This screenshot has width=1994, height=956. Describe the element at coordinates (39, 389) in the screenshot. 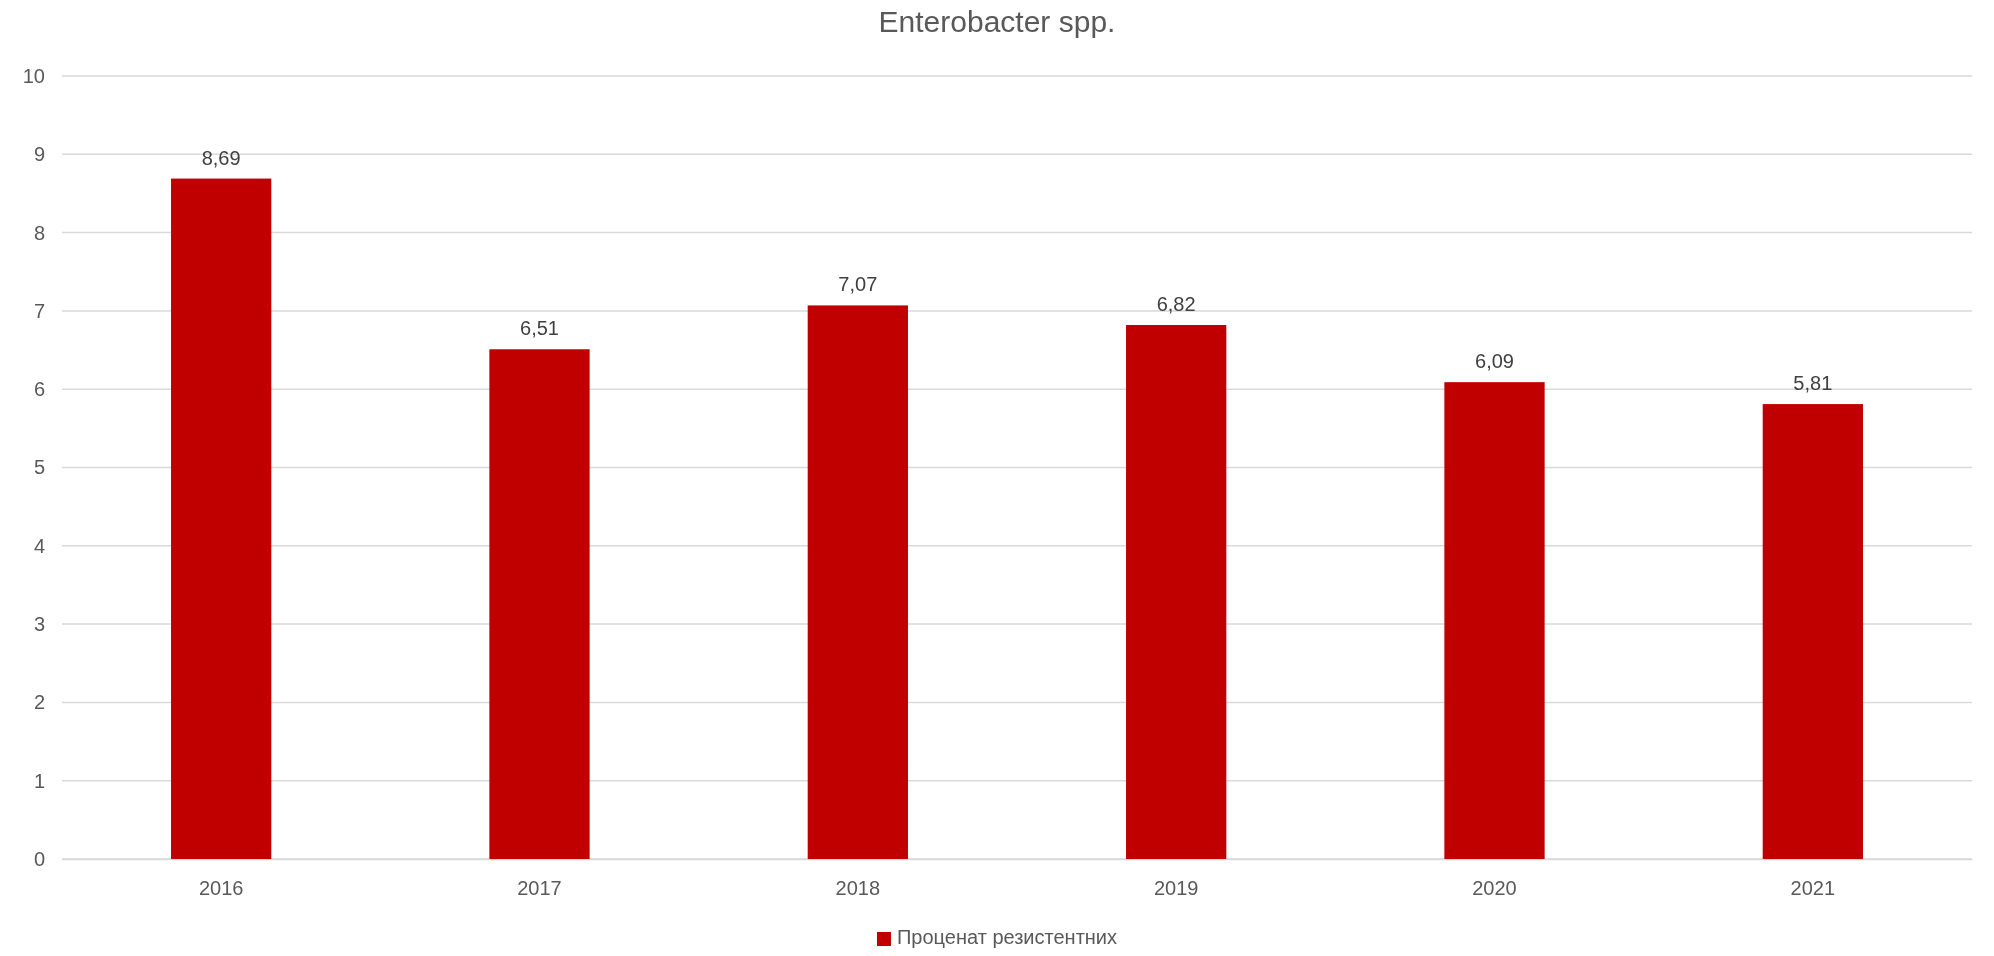

I see `y-tick-label: 6` at that location.